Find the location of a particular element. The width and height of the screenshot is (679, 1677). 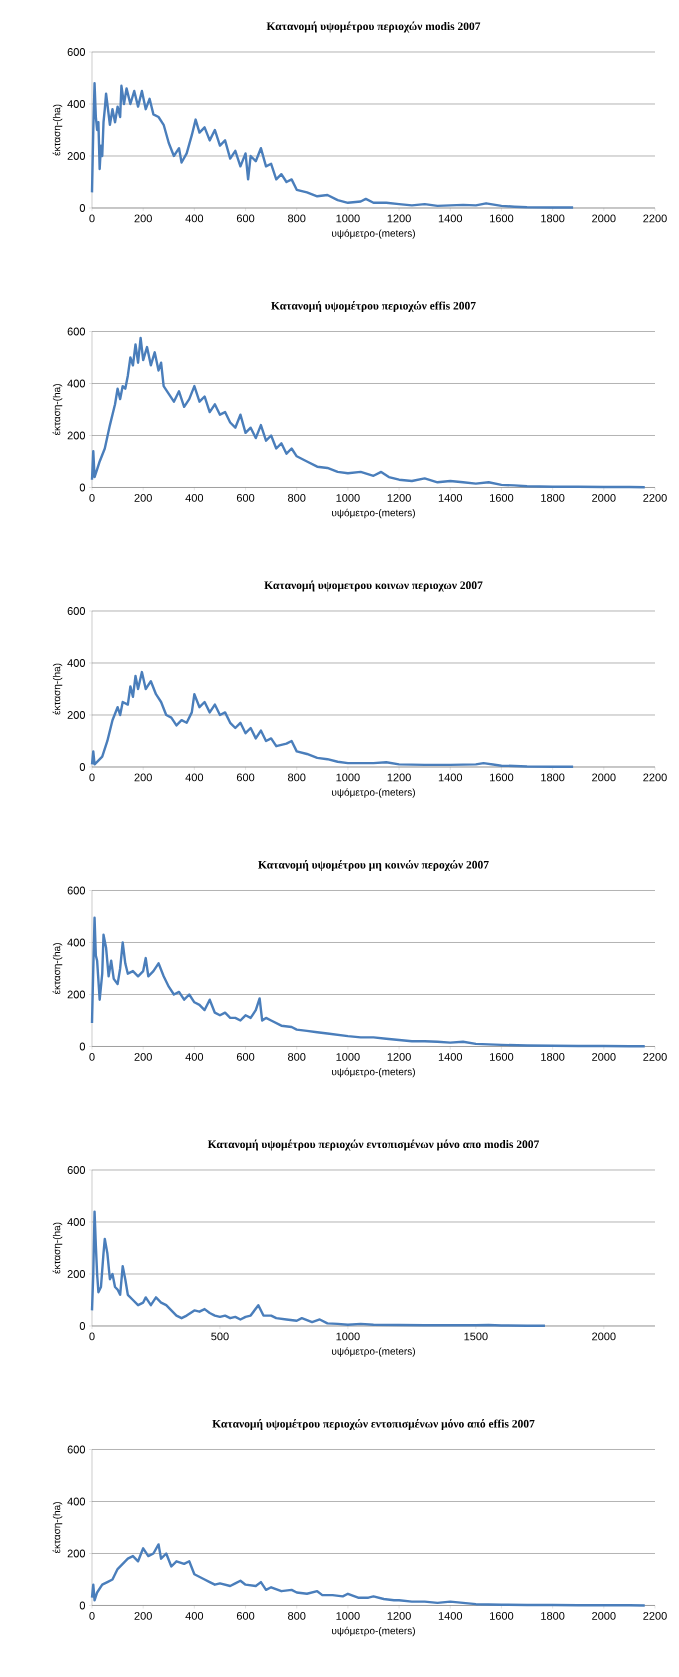

chart-title: Κατανομή υψομετρου κοινων περιοχων 2007 is located at coordinates (373, 586).